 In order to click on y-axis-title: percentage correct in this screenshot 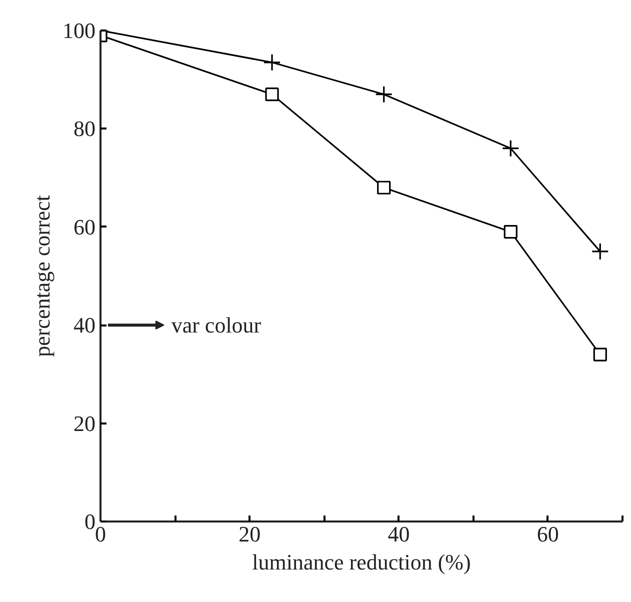, I will do `click(42, 276)`.